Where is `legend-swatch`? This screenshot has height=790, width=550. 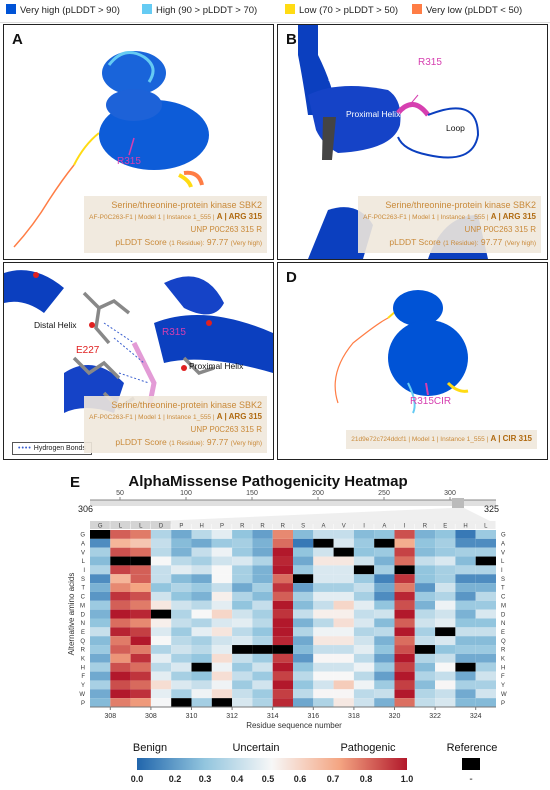 legend-swatch is located at coordinates (11, 9).